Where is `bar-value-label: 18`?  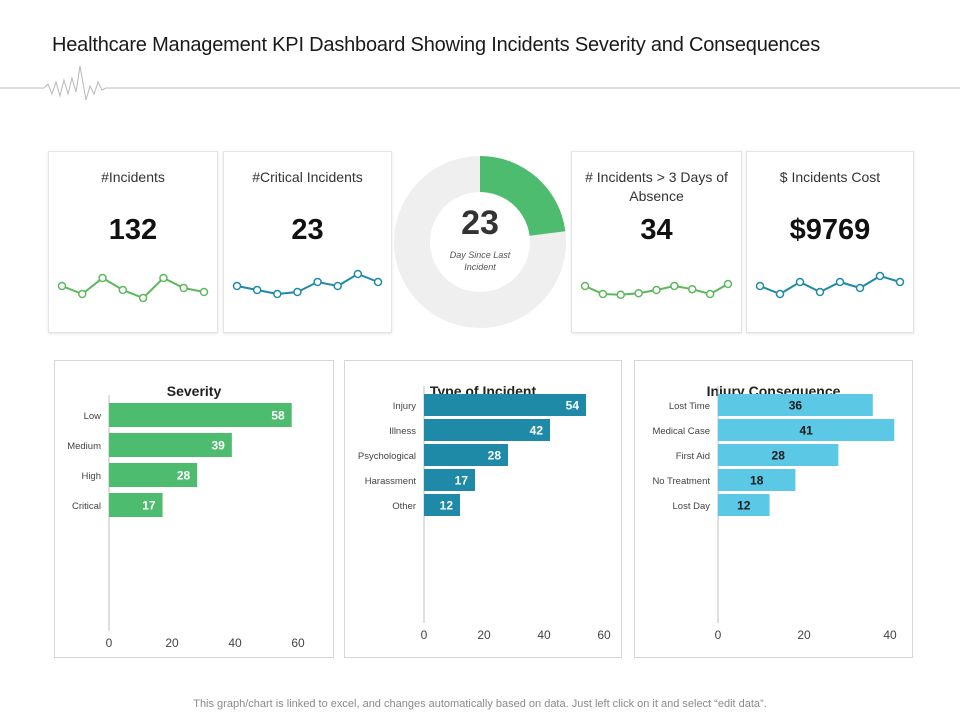 bar-value-label: 18 is located at coordinates (757, 481).